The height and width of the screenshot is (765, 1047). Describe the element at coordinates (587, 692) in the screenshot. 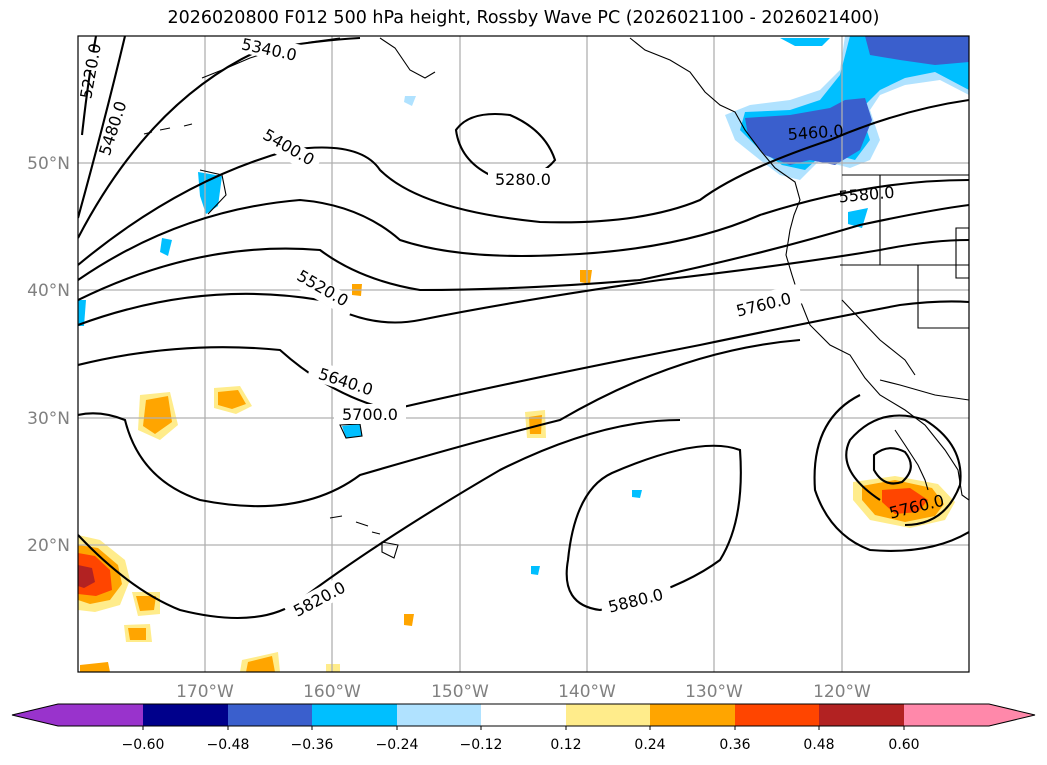

I see `lon-label-140w: 140°W` at that location.